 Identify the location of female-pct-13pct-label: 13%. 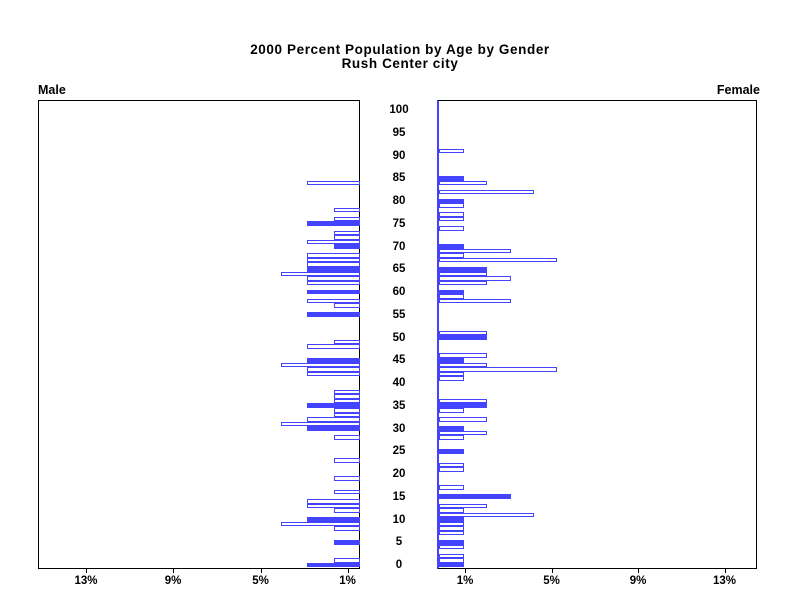
(724, 581).